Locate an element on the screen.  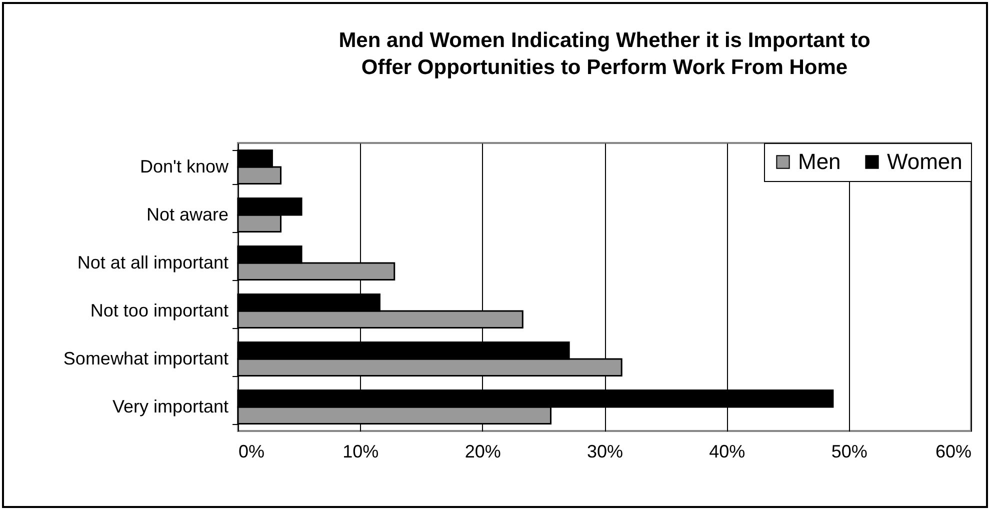
y-tick-label: Somewhat important is located at coordinates (145, 358).